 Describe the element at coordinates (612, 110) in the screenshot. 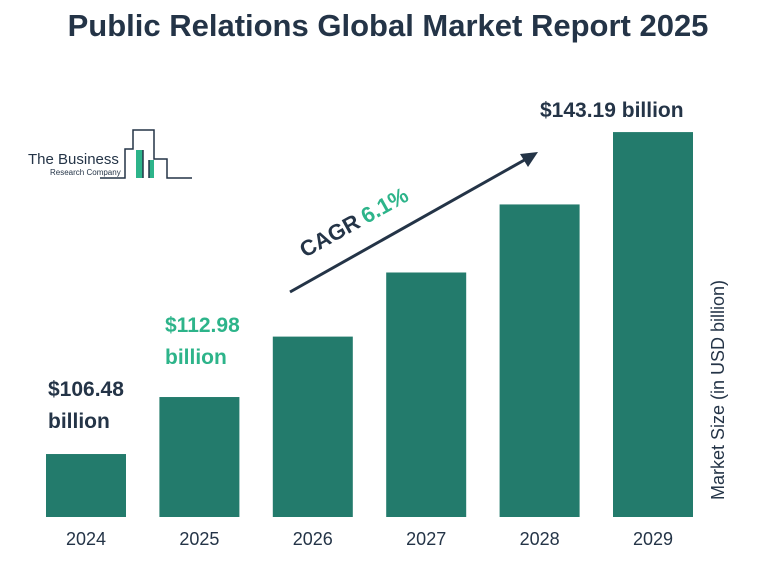

I see `data-label-2029: $143.19 billion` at that location.